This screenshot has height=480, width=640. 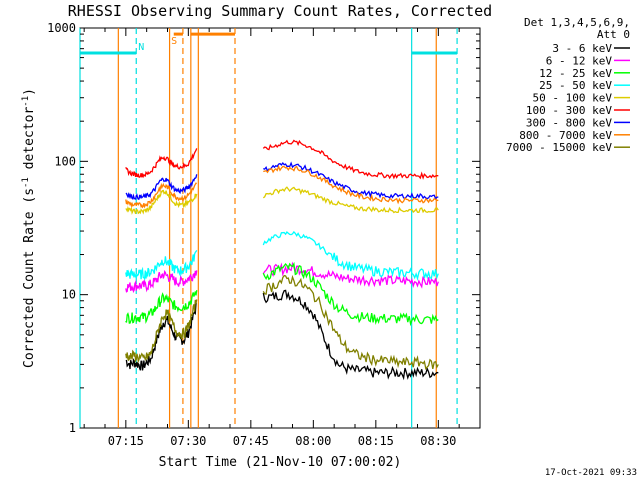 What do you see at coordinates (591, 473) in the screenshot?
I see `generation-timestamp: 17-Oct-2021 09:33` at bounding box center [591, 473].